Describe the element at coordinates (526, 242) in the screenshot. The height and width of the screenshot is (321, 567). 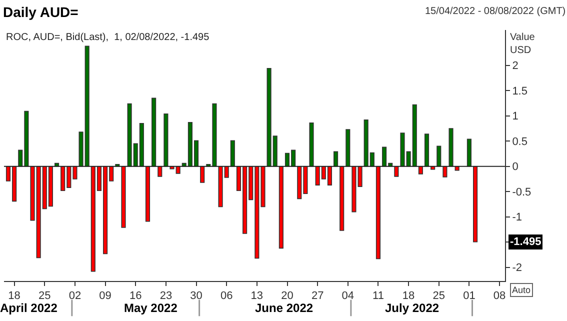
I see `annotation: -1.495` at that location.